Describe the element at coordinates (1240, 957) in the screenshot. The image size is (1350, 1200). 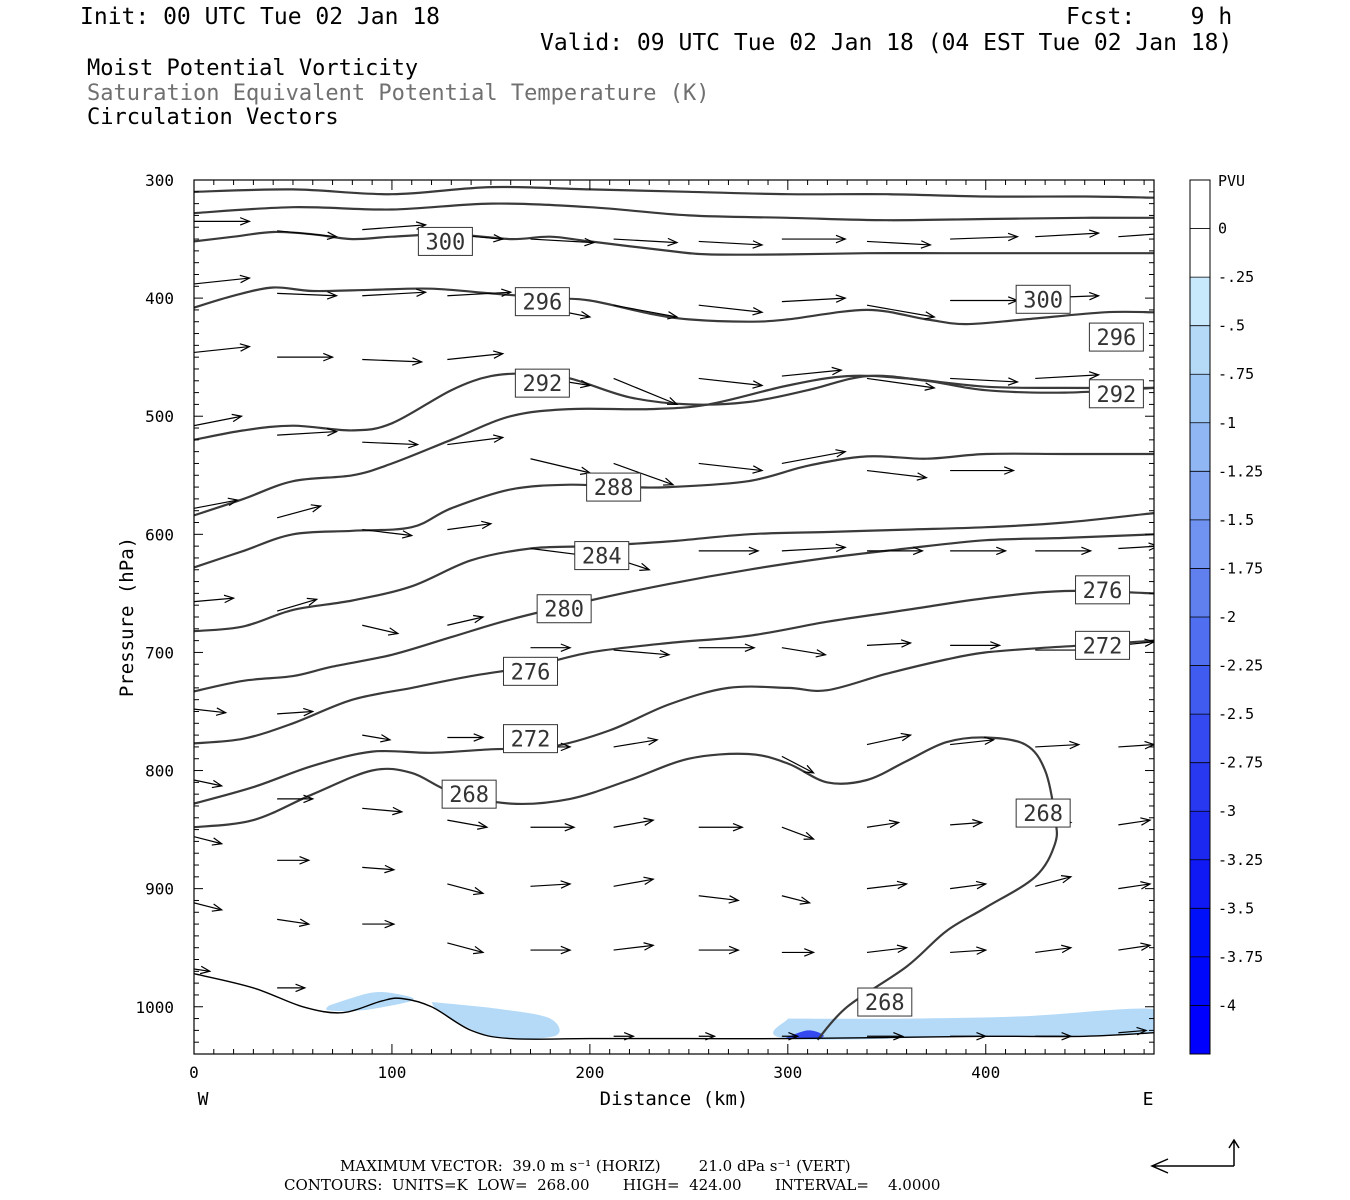
I see `colorbar-tick-label: -3.75` at that location.